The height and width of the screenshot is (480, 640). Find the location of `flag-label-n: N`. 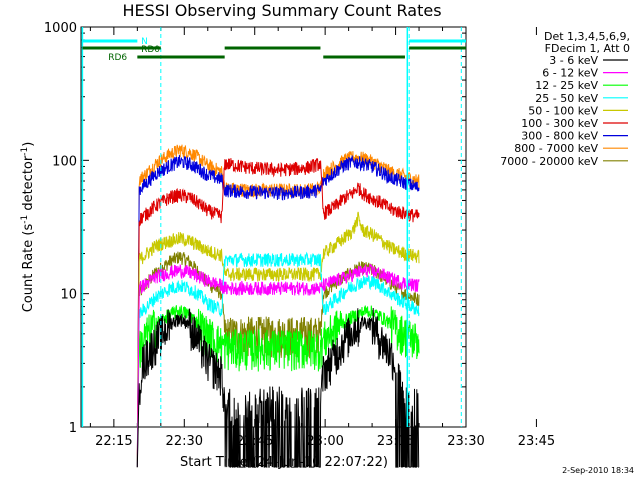

flag-label-n: N is located at coordinates (144, 42).